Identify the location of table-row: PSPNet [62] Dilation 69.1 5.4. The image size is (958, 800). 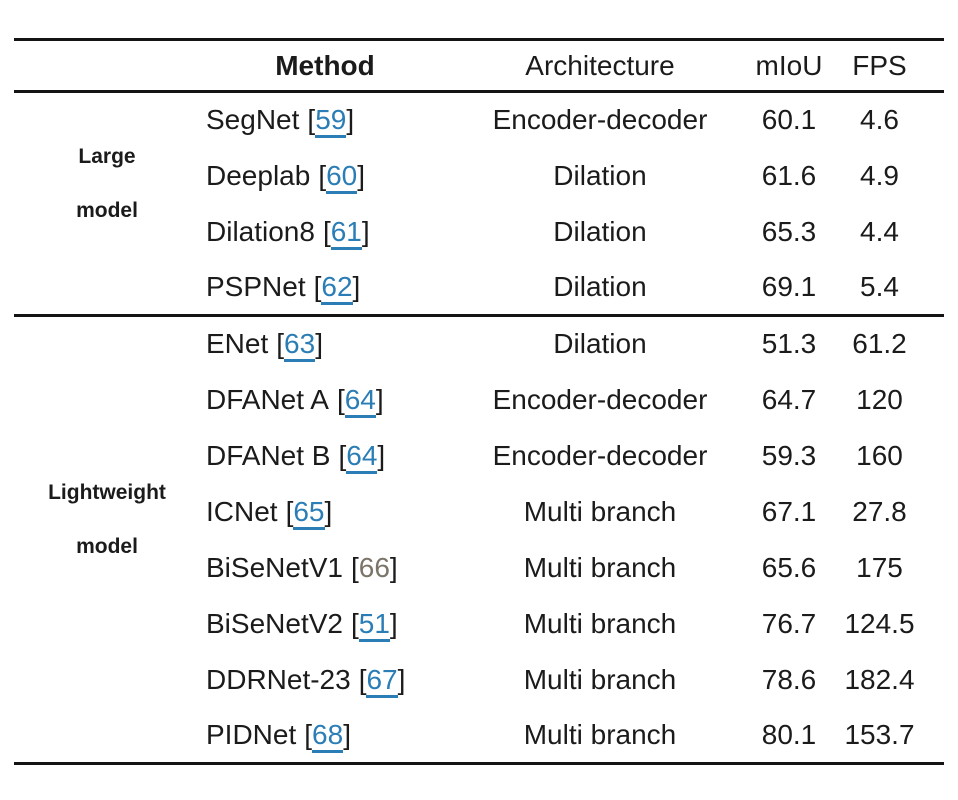
(479, 288).